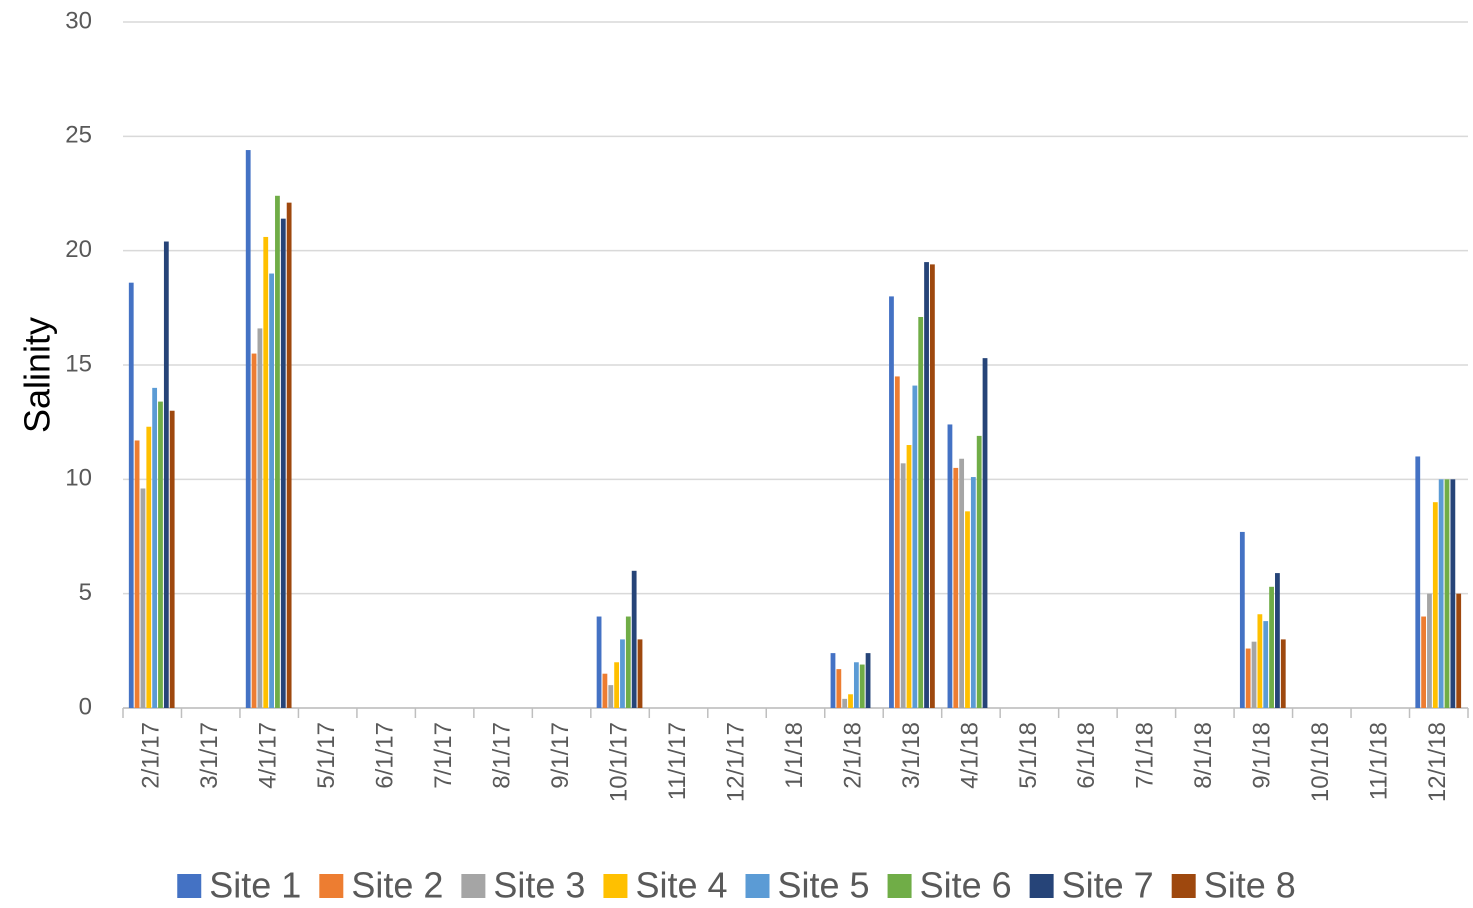 The width and height of the screenshot is (1473, 908). I want to click on x-tick-label: 6/1/17, so click(384, 755).